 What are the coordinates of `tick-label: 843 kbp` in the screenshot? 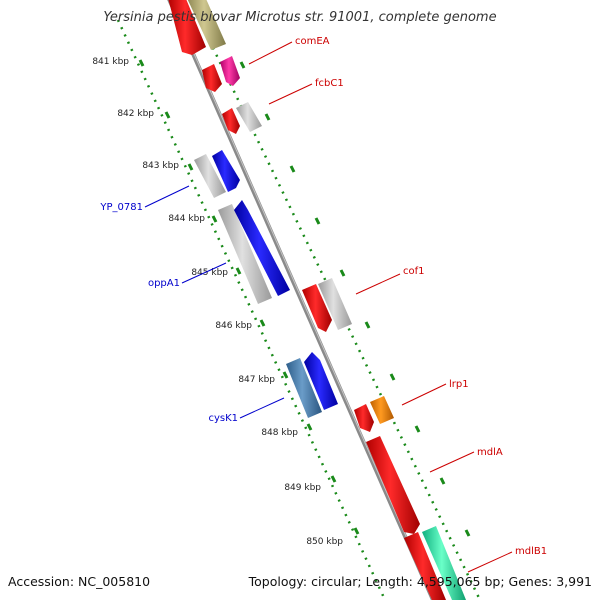 It's located at (160, 166).